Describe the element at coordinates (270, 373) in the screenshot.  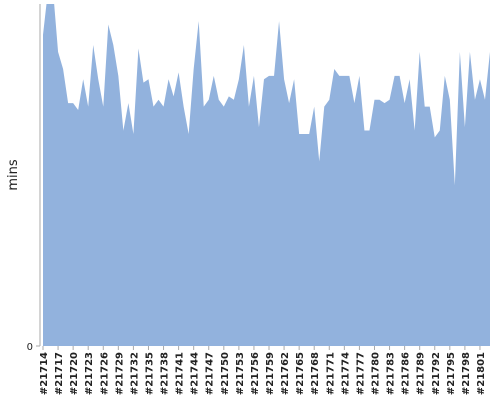
I see `x-tick-label: #21759` at that location.